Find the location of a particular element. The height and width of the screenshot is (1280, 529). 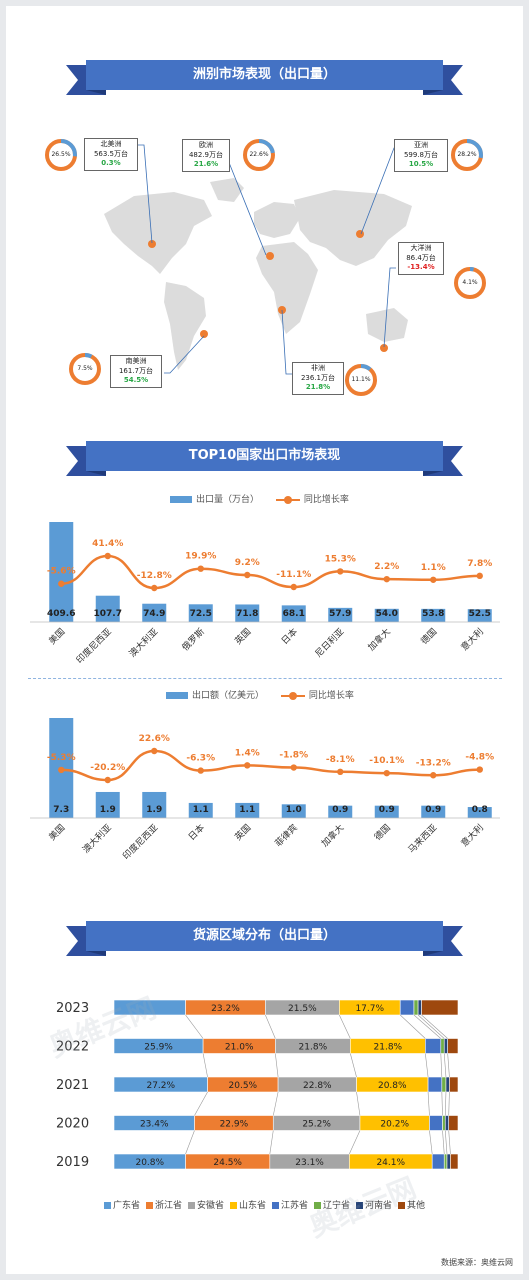

chart2-legend: 出口额（亿美元） 同比增长率 is located at coordinates (267, 694).